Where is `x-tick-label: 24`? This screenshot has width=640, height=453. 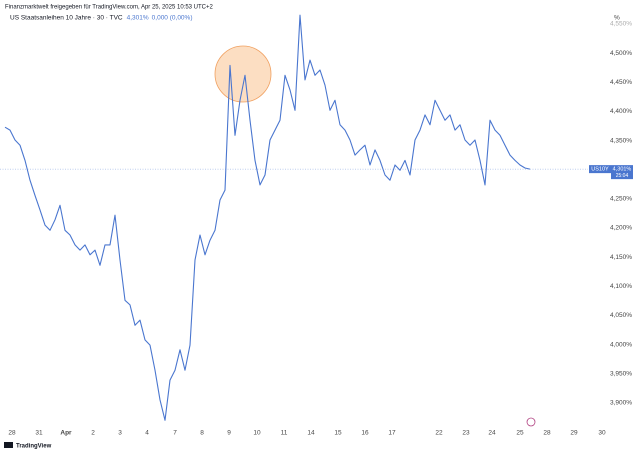
x-tick-label: 24 is located at coordinates (492, 433).